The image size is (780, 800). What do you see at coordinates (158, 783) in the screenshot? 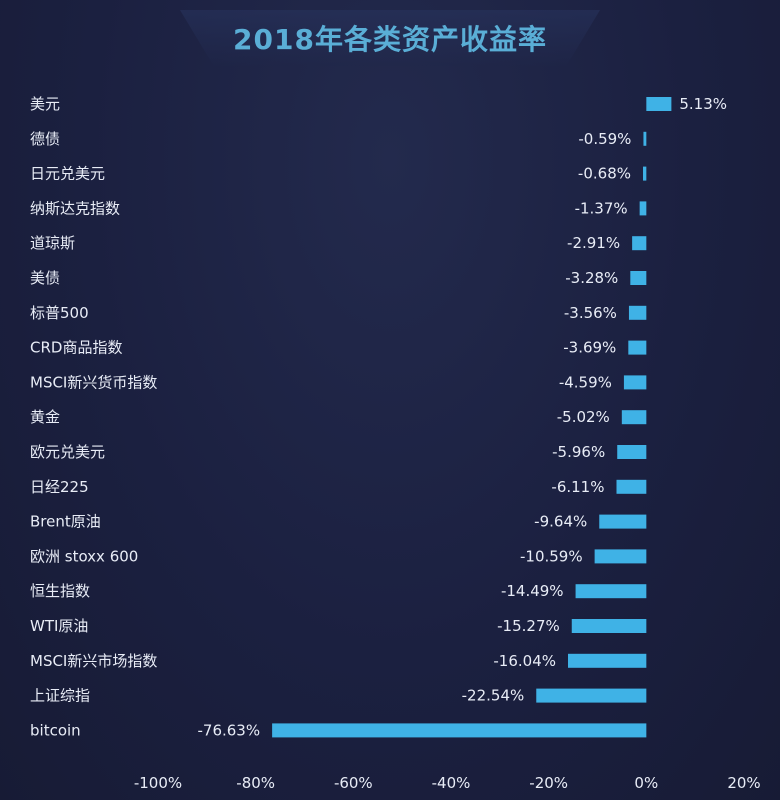
I see `x-tick-label: -100%` at bounding box center [158, 783].